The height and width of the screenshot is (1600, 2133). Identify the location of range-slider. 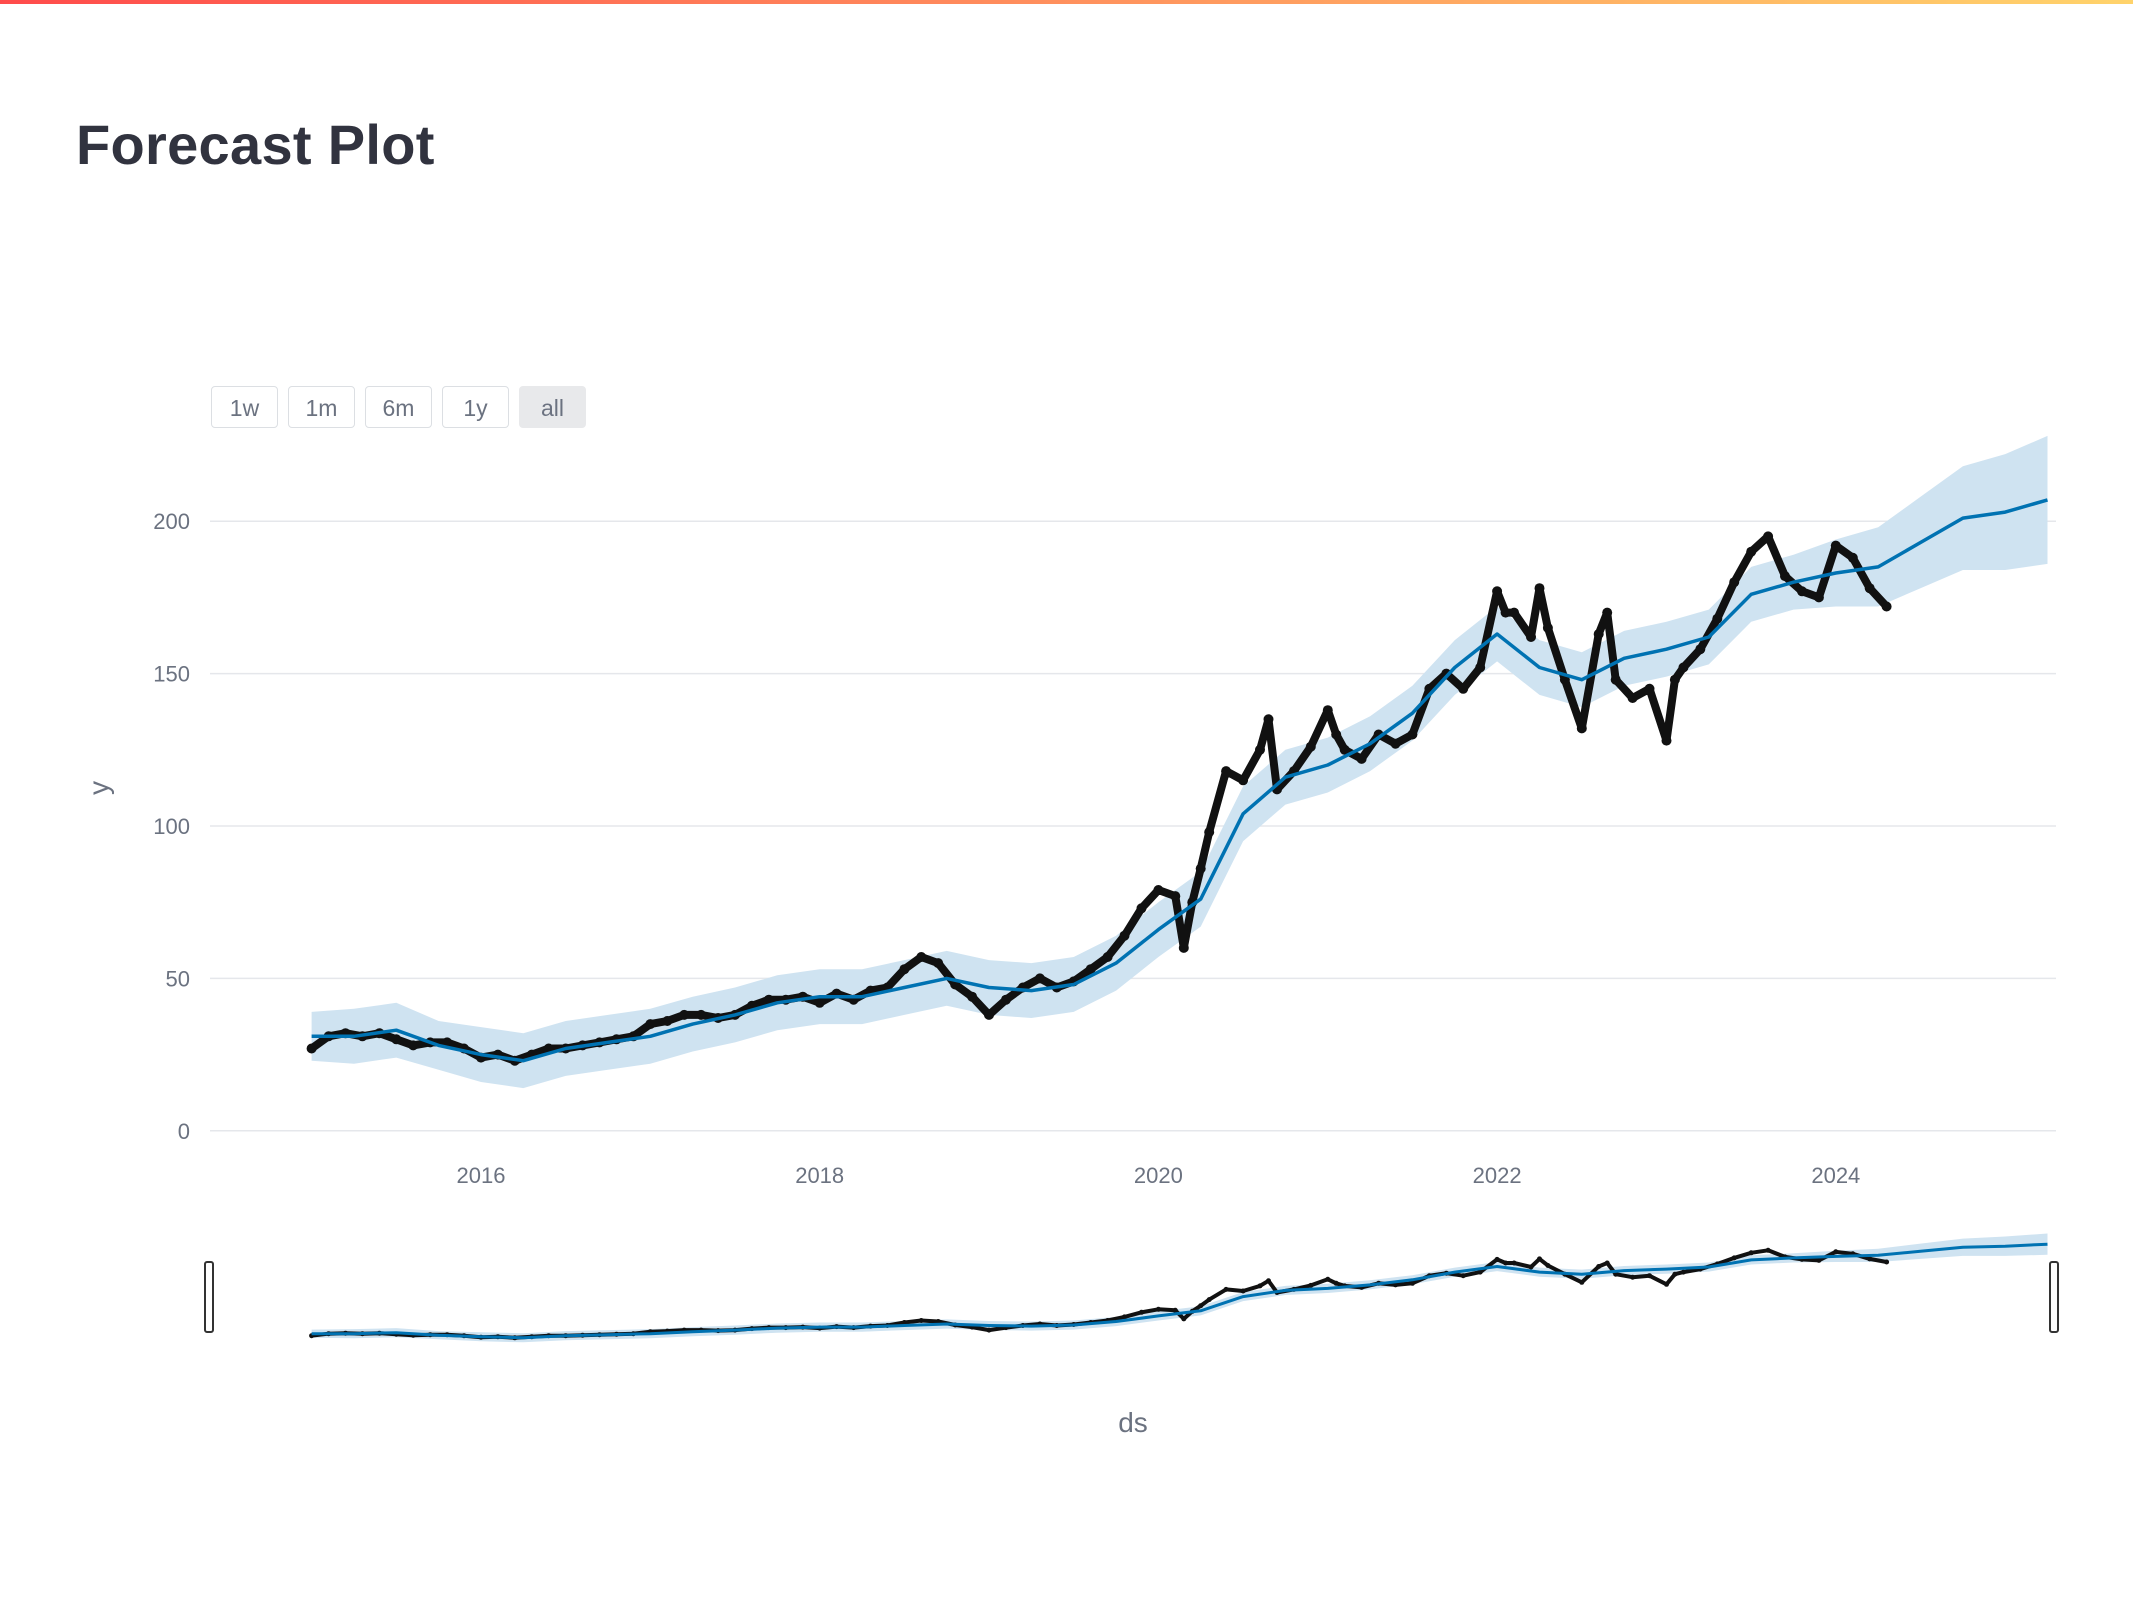
(1131, 1288).